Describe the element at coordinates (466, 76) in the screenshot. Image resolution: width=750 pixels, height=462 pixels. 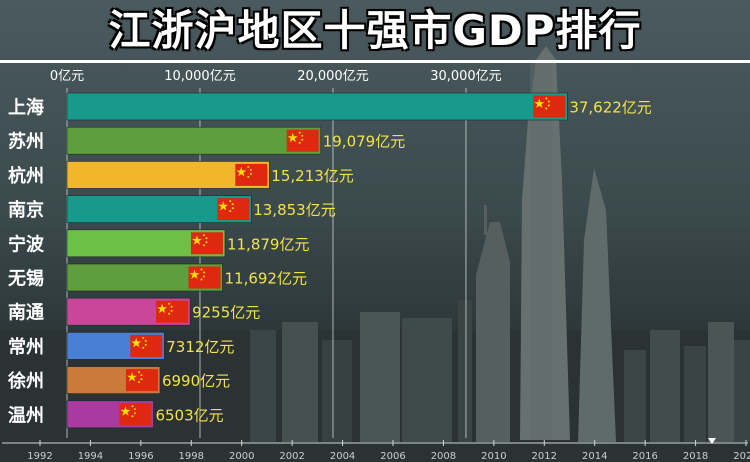
I see `x-tick-label: 30,000亿元` at that location.